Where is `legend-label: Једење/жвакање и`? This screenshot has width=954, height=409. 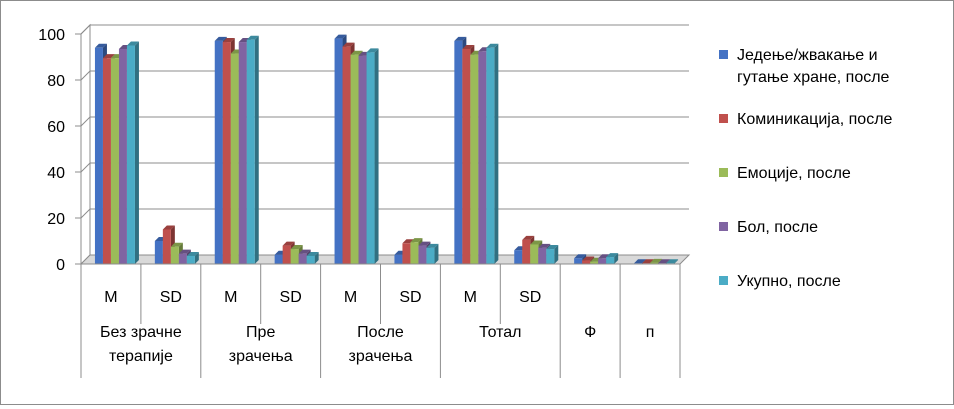 legend-label: Једење/жвакање и is located at coordinates (807, 55).